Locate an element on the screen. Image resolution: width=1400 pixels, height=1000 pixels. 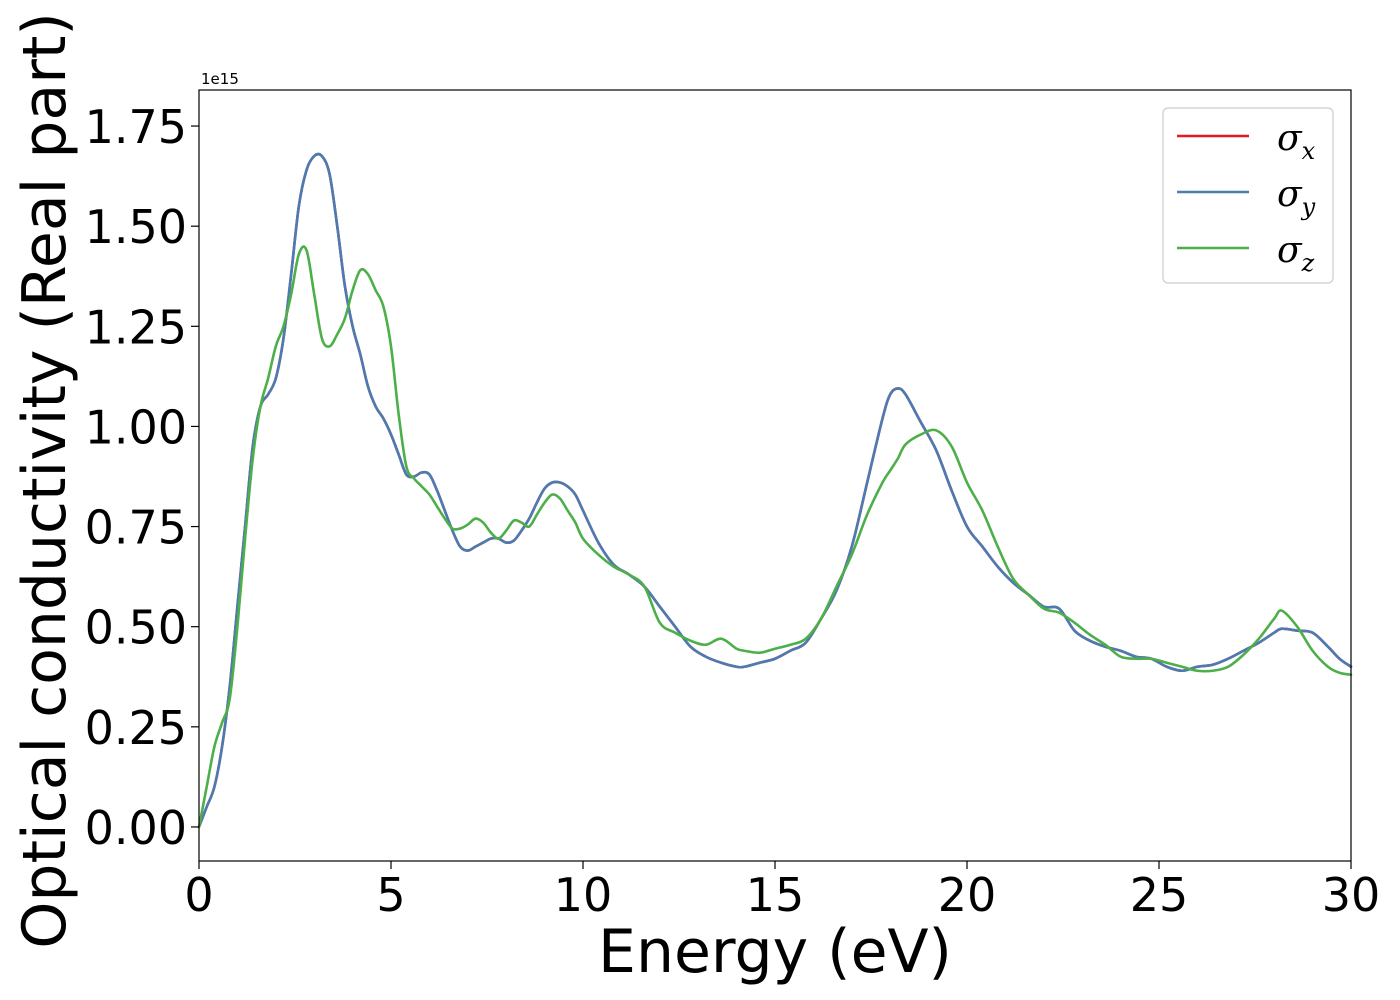
legend-label: σy is located at coordinates (1296, 197).